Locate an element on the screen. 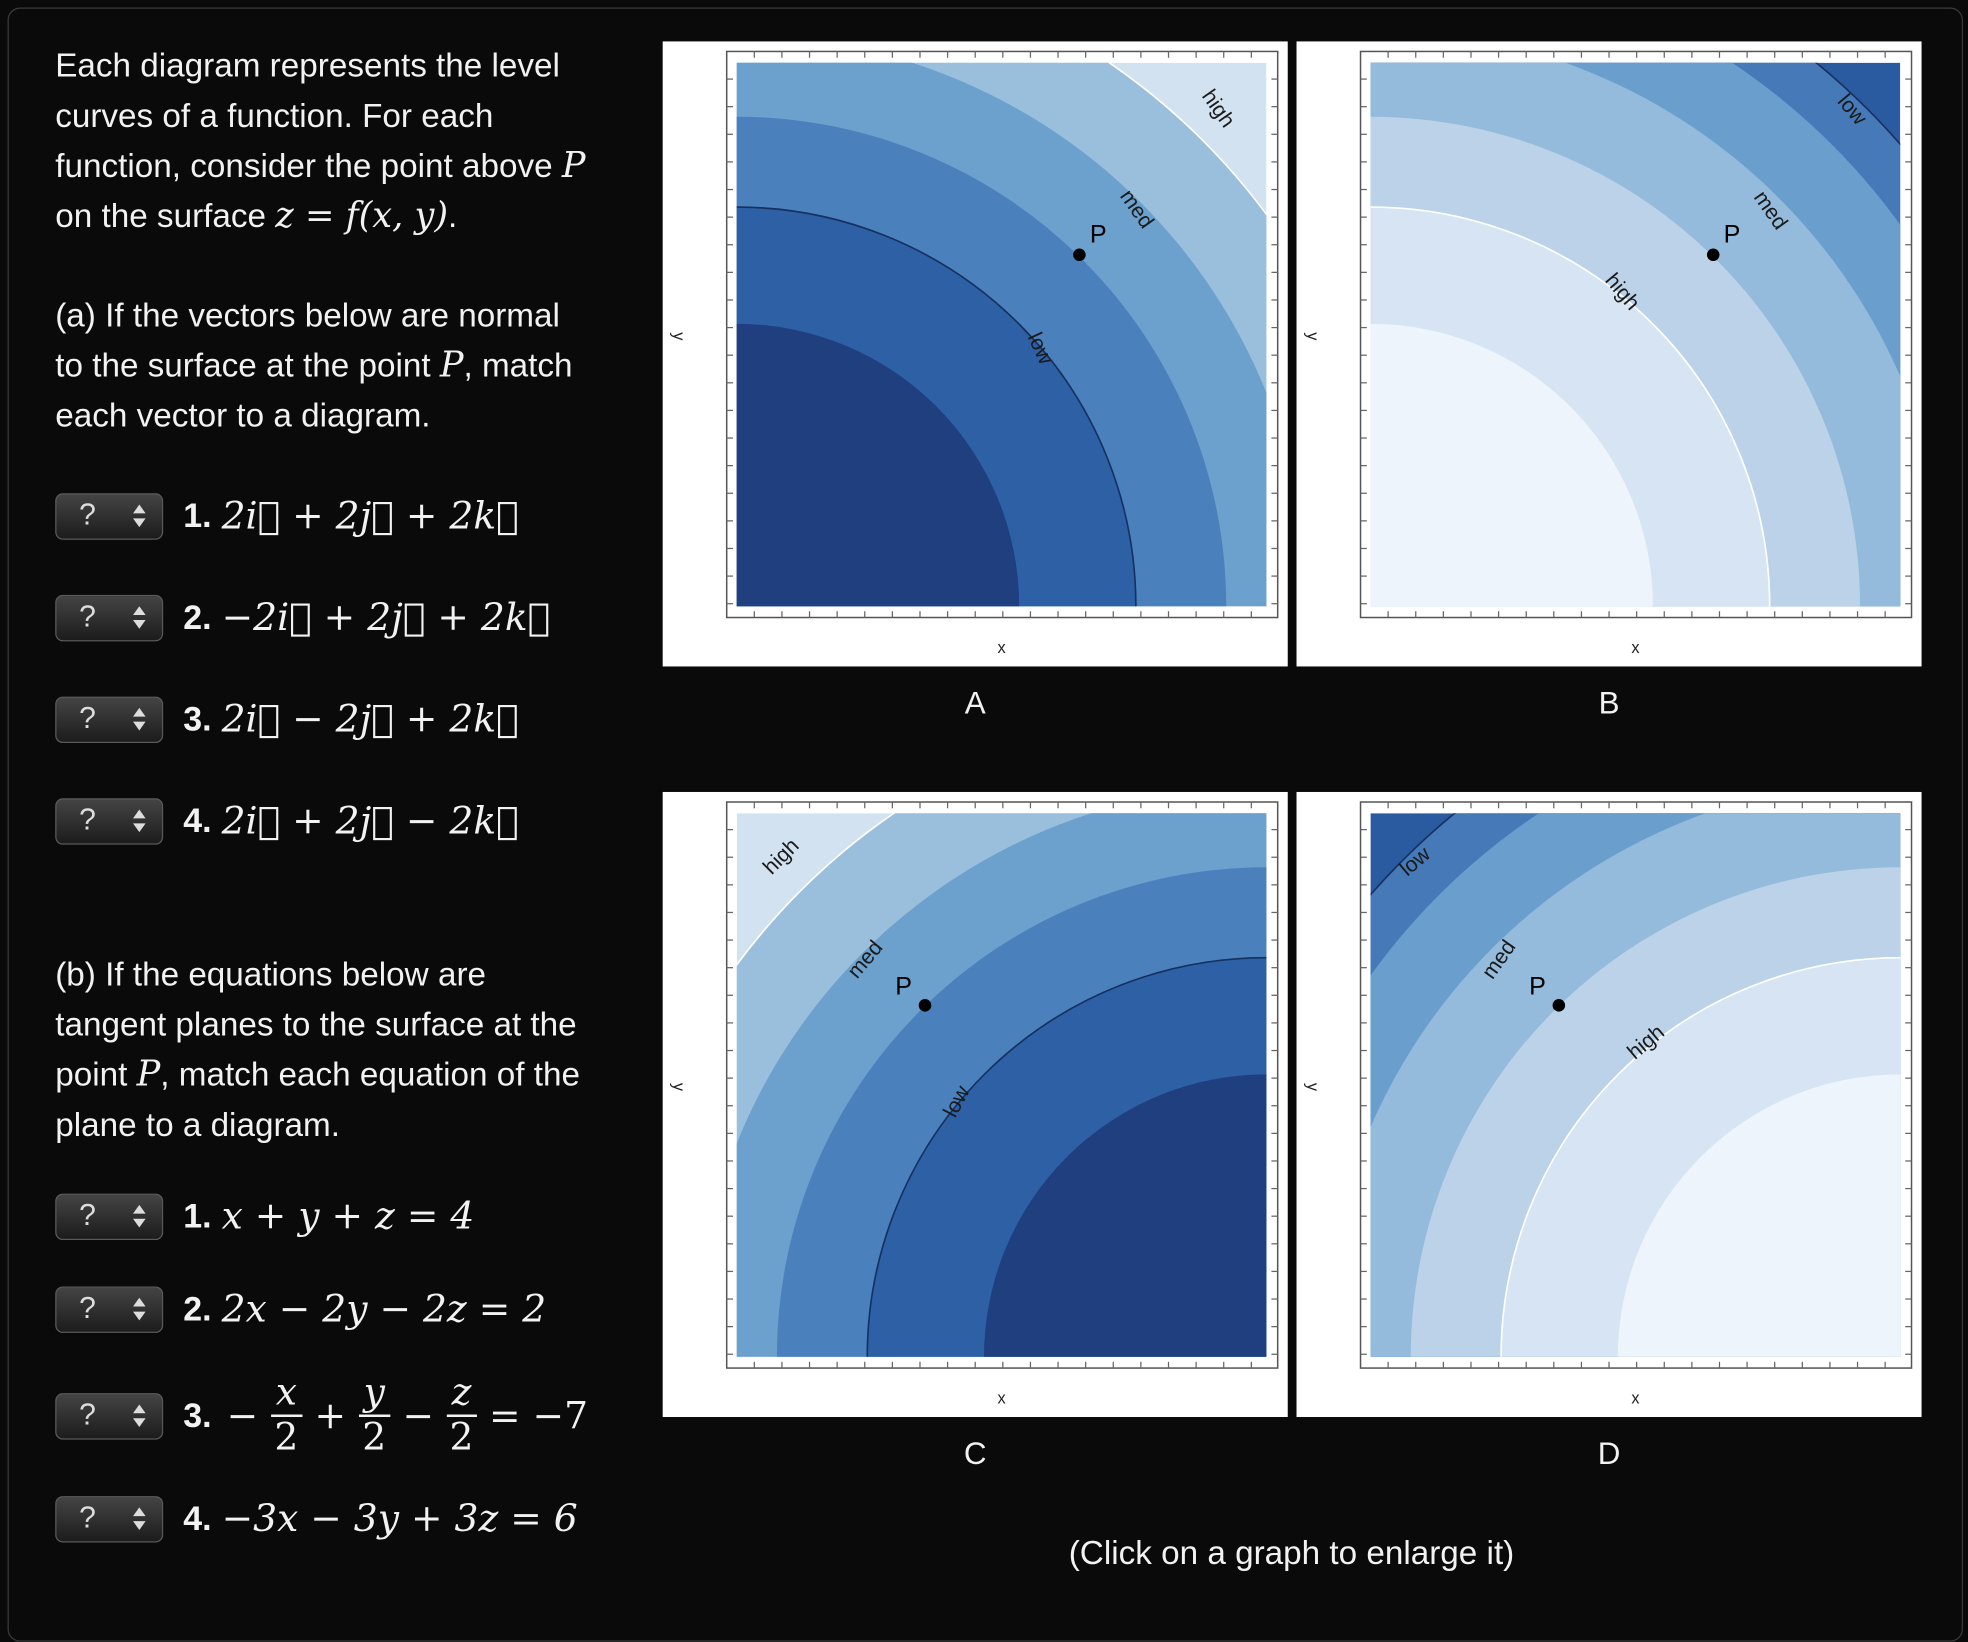  answer-row: ? 1. x + y + z = 4 is located at coordinates (264, 1216).